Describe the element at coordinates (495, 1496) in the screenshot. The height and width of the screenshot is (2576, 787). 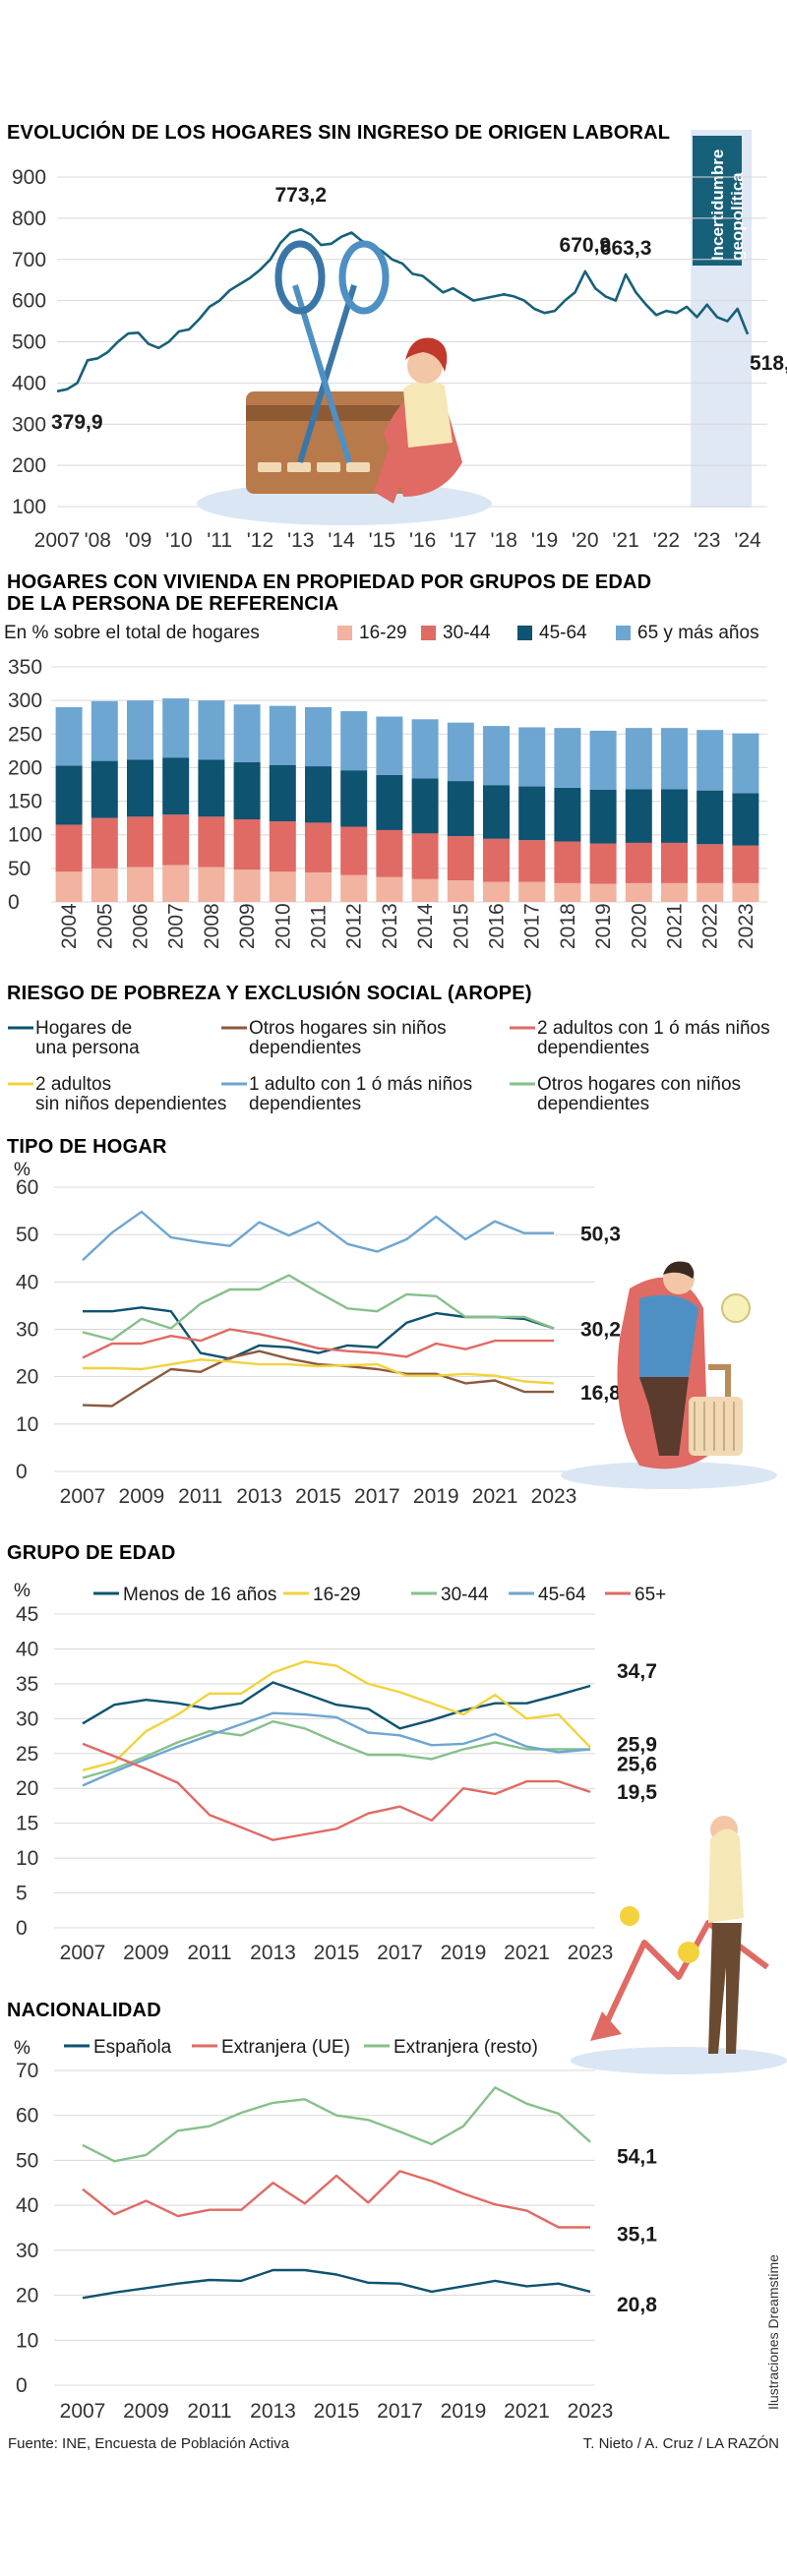
I see `x-tick-label: 2021` at that location.